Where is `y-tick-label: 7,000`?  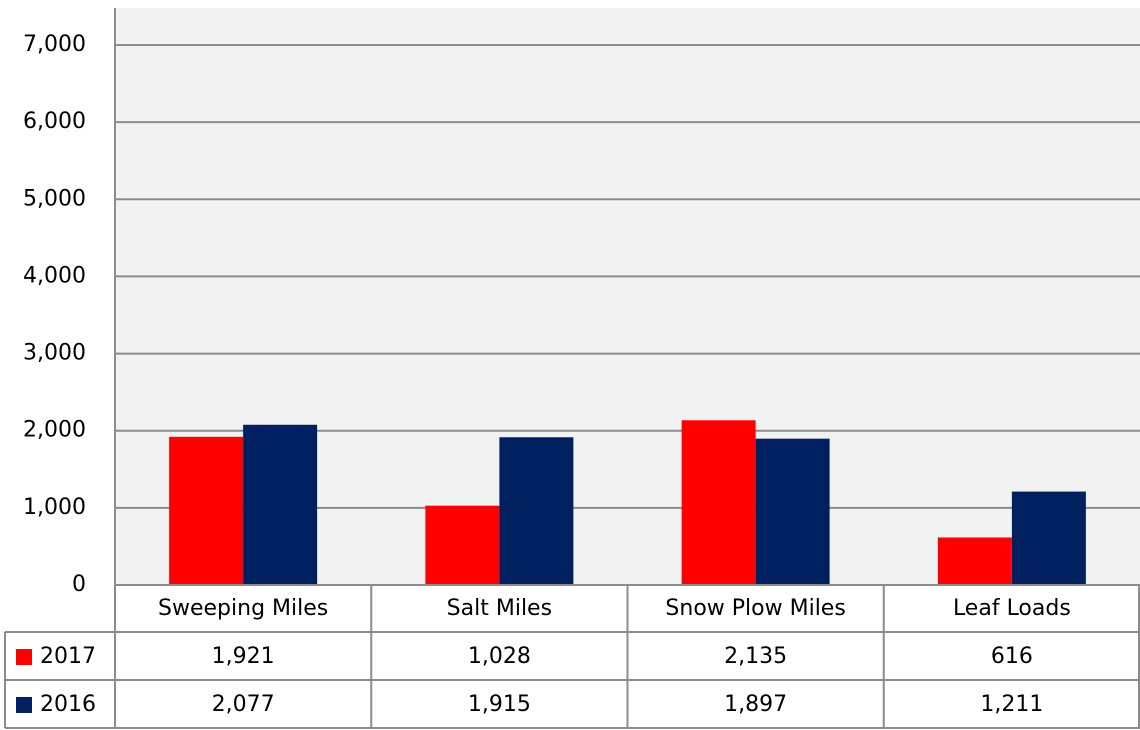
y-tick-label: 7,000 is located at coordinates (54, 44).